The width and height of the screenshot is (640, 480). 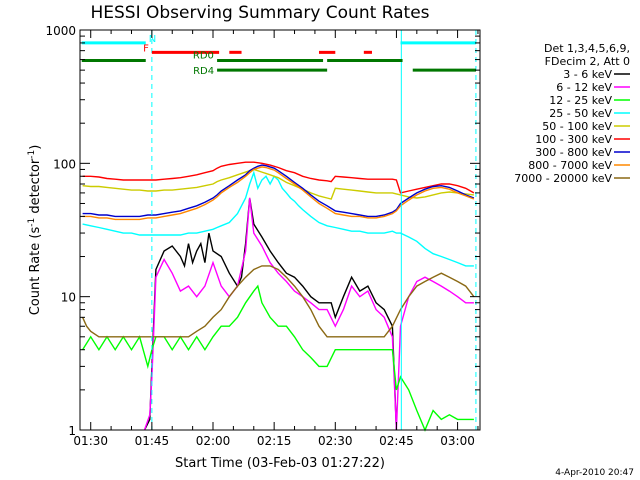 What do you see at coordinates (573, 139) in the screenshot?
I see `legend-label-100-300-kev: 100 - 300 keV` at bounding box center [573, 139].